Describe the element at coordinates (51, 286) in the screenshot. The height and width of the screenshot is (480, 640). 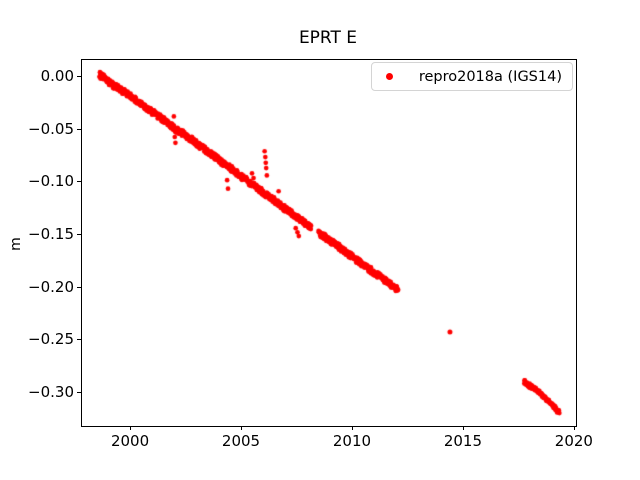
I see `y-tick-label: −0.20` at that location.